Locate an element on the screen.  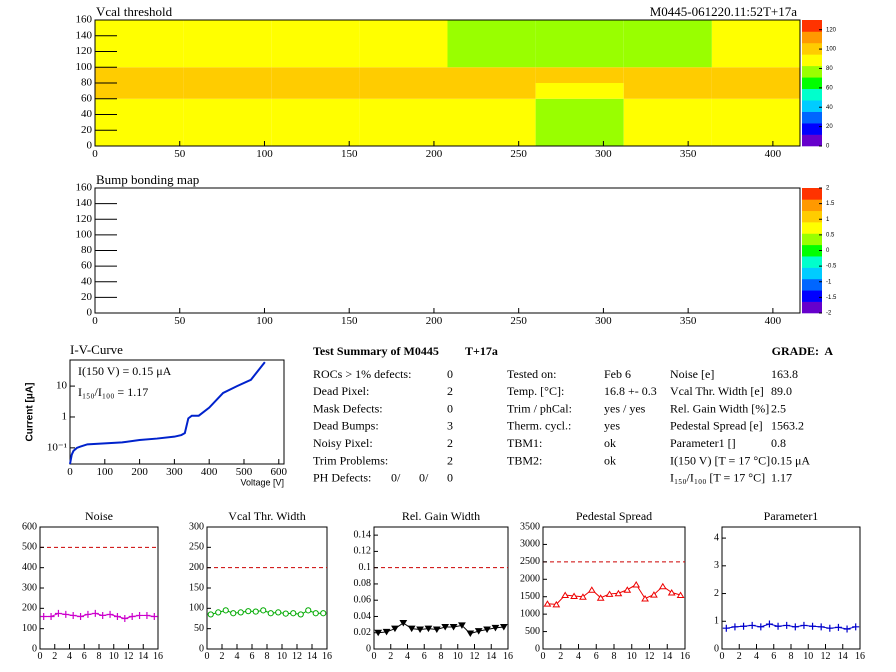
y-tick-label: 0.14 is located at coordinates (363, 534).